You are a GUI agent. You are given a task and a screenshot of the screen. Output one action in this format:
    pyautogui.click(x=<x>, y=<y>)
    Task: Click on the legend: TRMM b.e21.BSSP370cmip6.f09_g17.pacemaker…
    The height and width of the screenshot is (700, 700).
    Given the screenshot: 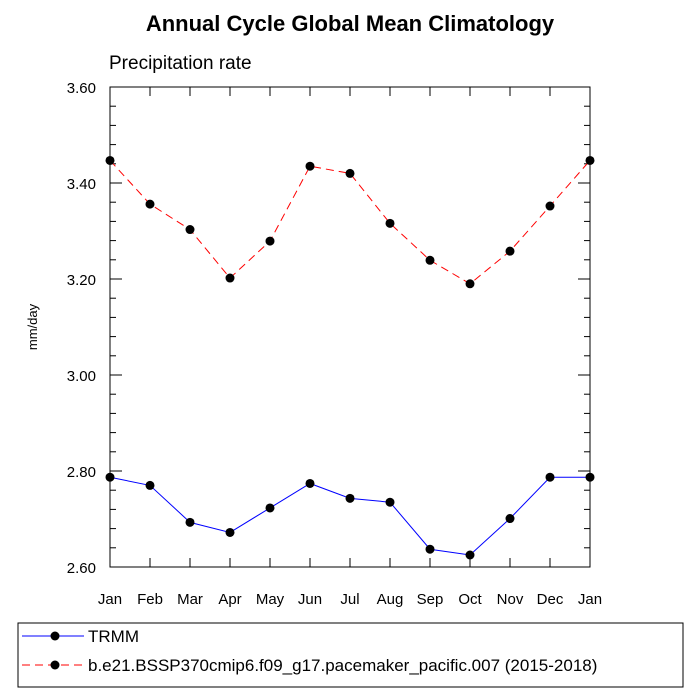 What is the action you would take?
    pyautogui.click(x=309, y=651)
    